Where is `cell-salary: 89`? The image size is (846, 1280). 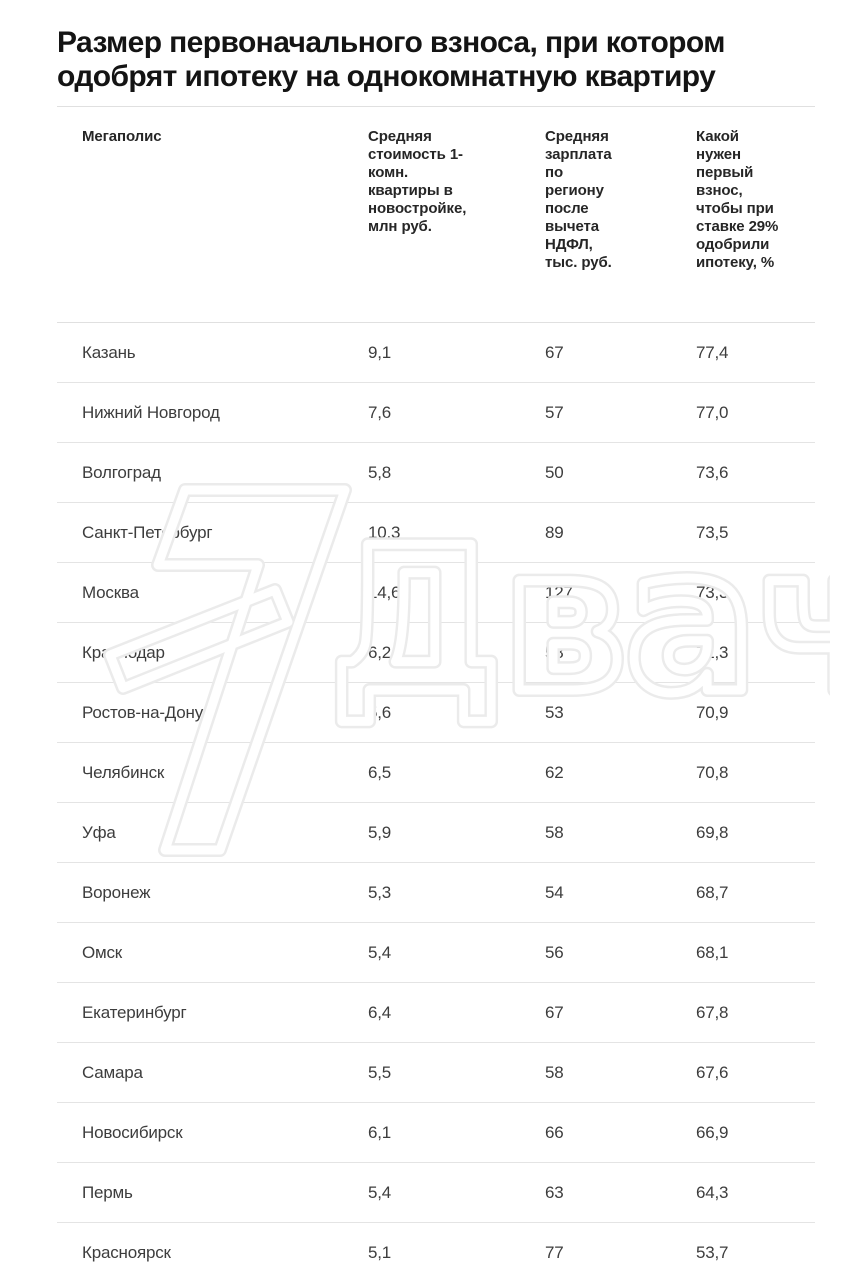 cell-salary: 89 is located at coordinates (554, 532).